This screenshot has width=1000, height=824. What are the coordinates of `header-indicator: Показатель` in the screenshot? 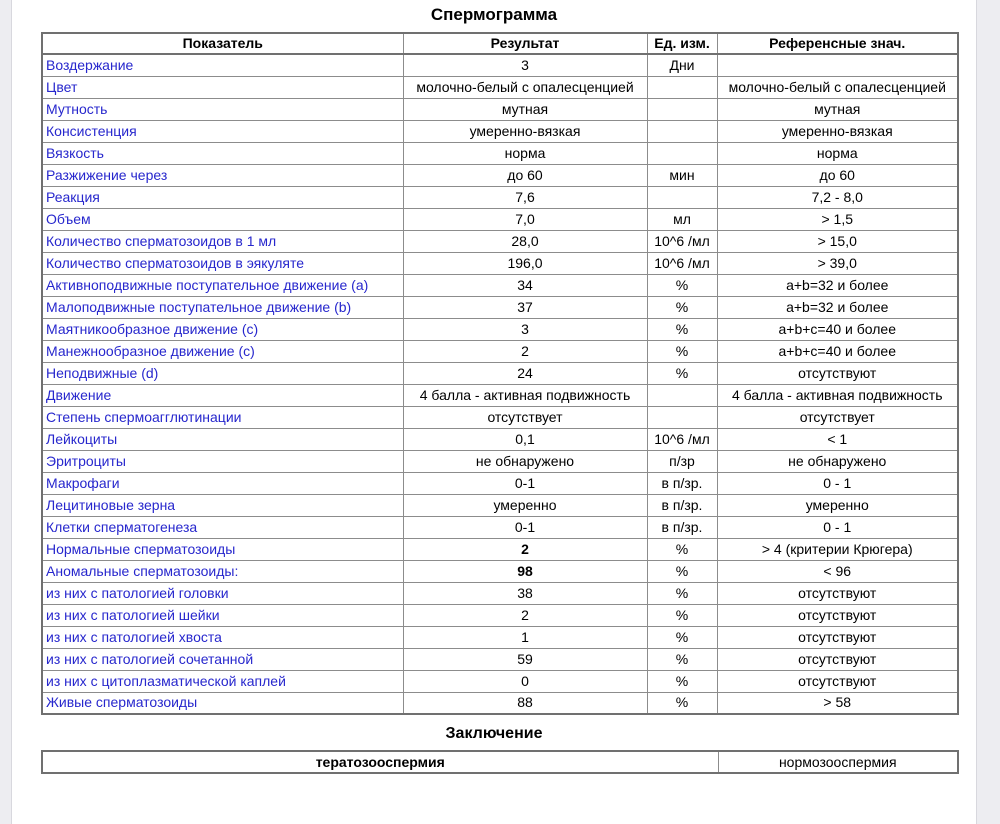 It's located at (222, 44).